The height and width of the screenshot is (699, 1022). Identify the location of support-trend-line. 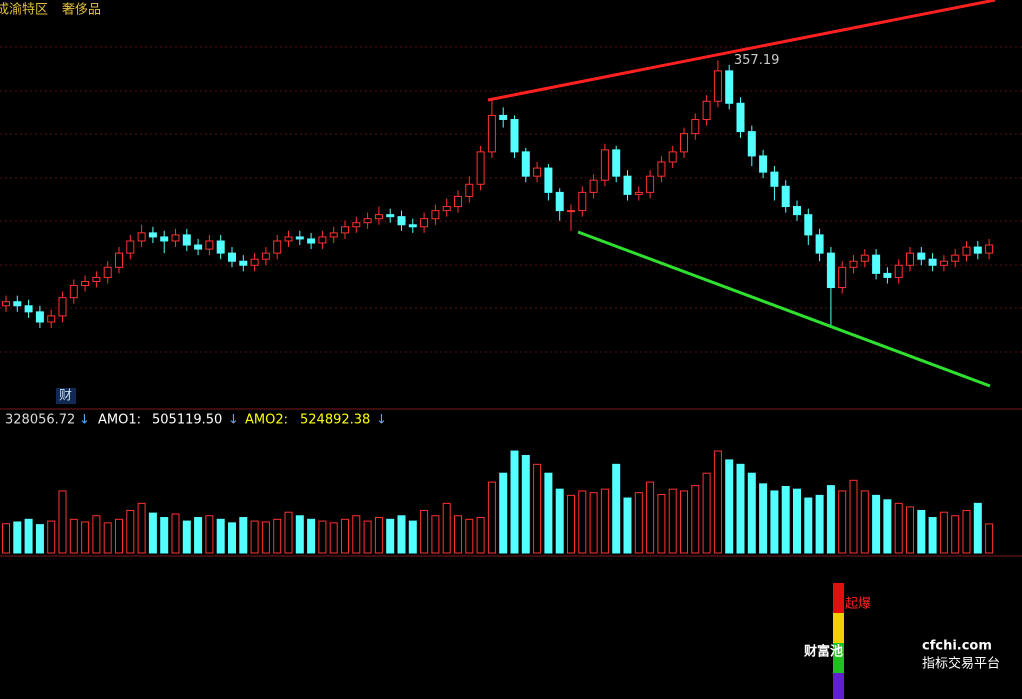
(784, 309).